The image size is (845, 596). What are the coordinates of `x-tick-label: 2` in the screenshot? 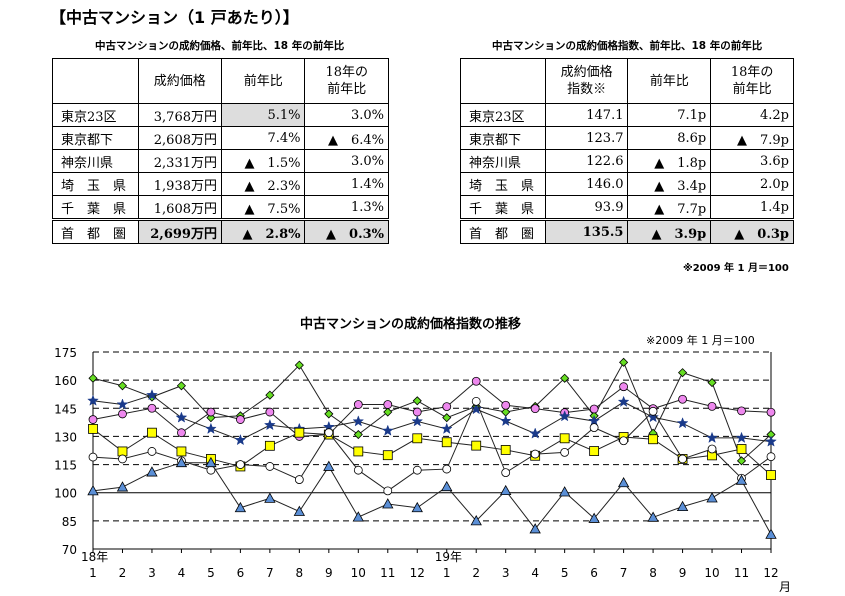 It's located at (476, 573).